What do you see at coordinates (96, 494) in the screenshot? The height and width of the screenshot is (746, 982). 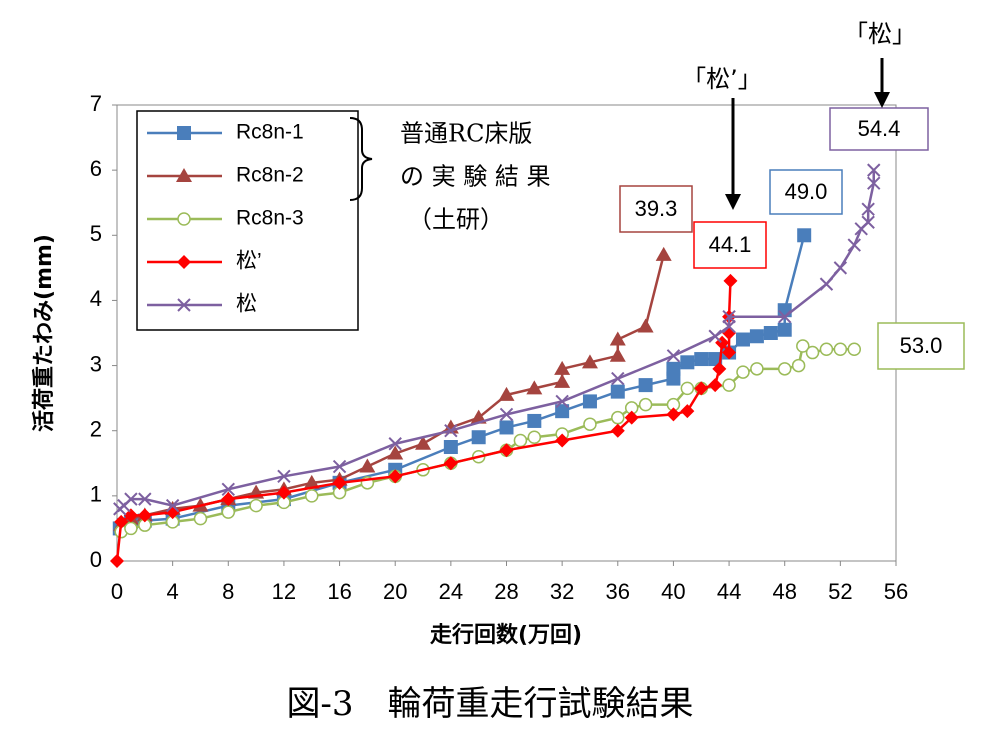 I see `y-tick-label: 1` at bounding box center [96, 494].